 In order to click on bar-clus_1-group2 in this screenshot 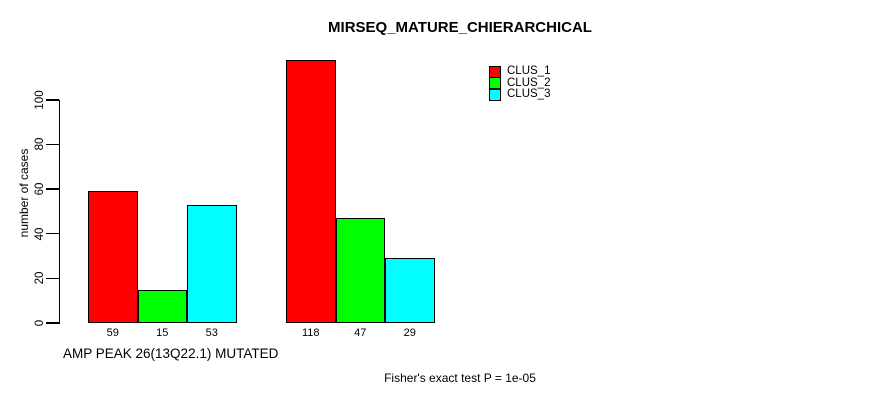, I will do `click(311, 191)`.